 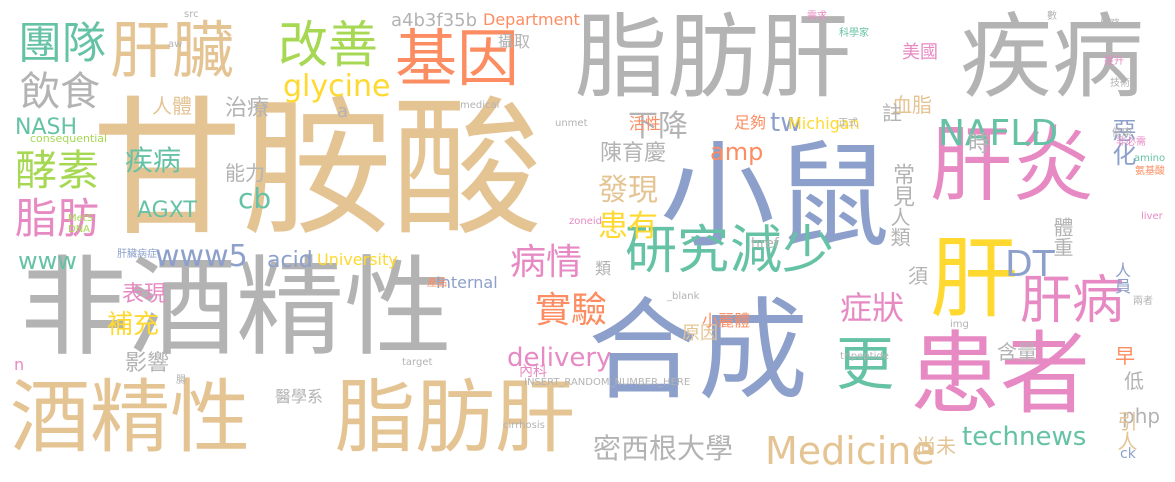 What do you see at coordinates (255, 198) in the screenshot?
I see `word-cloud-word: cb` at bounding box center [255, 198].